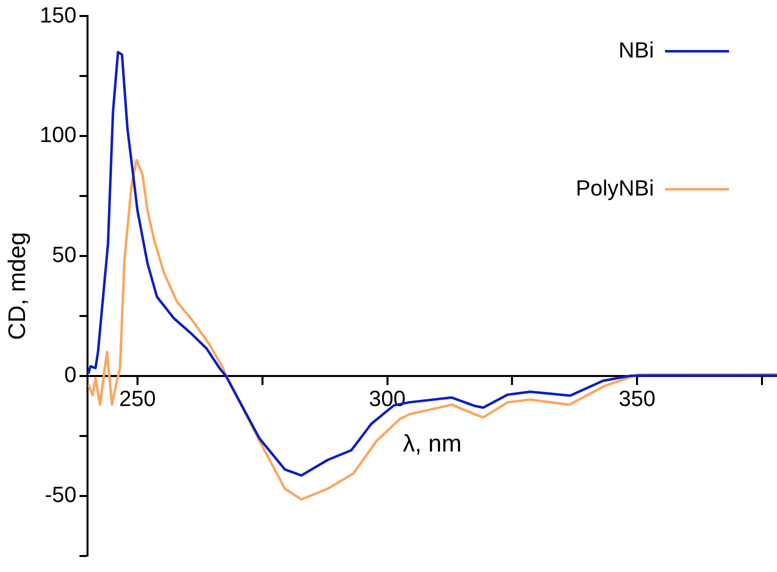 This screenshot has height=572, width=777. What do you see at coordinates (58, 15) in the screenshot?
I see `y-tick-label: 150` at bounding box center [58, 15].